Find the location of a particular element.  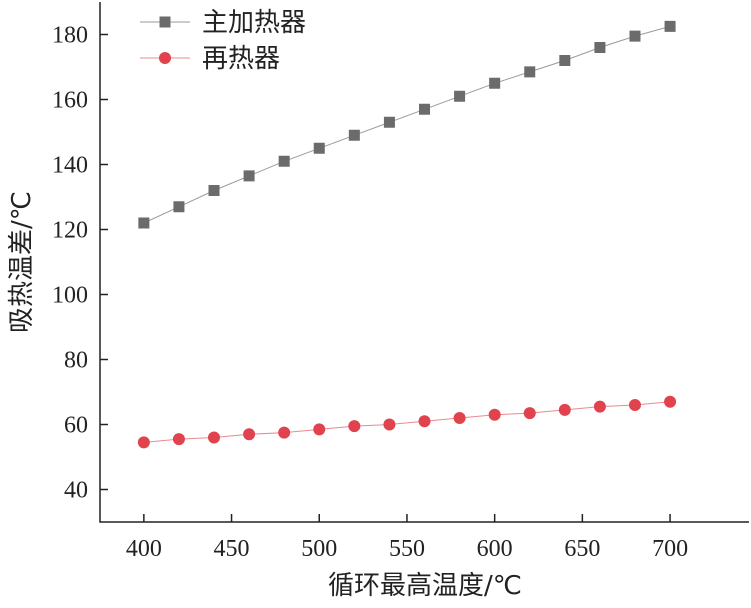

series-line is located at coordinates (407, 422).